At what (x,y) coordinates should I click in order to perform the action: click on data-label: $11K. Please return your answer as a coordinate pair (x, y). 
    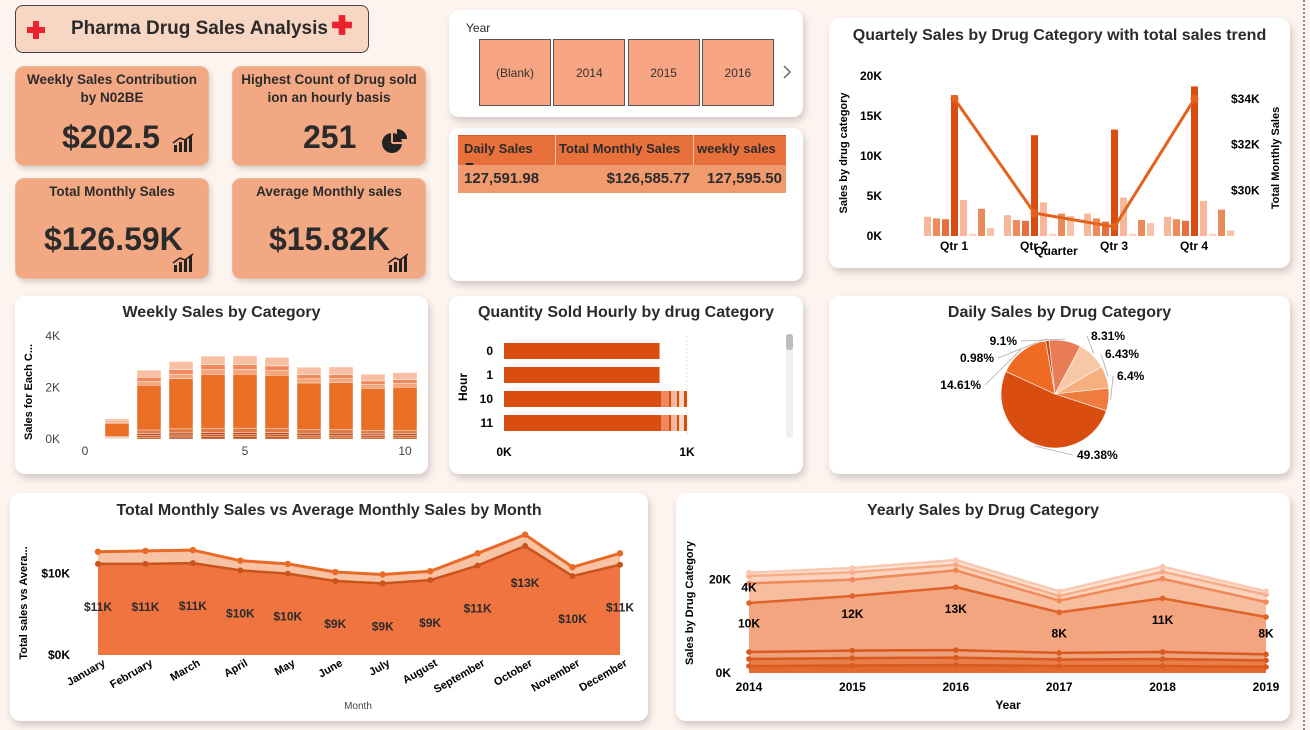
    Looking at the image, I should click on (478, 609).